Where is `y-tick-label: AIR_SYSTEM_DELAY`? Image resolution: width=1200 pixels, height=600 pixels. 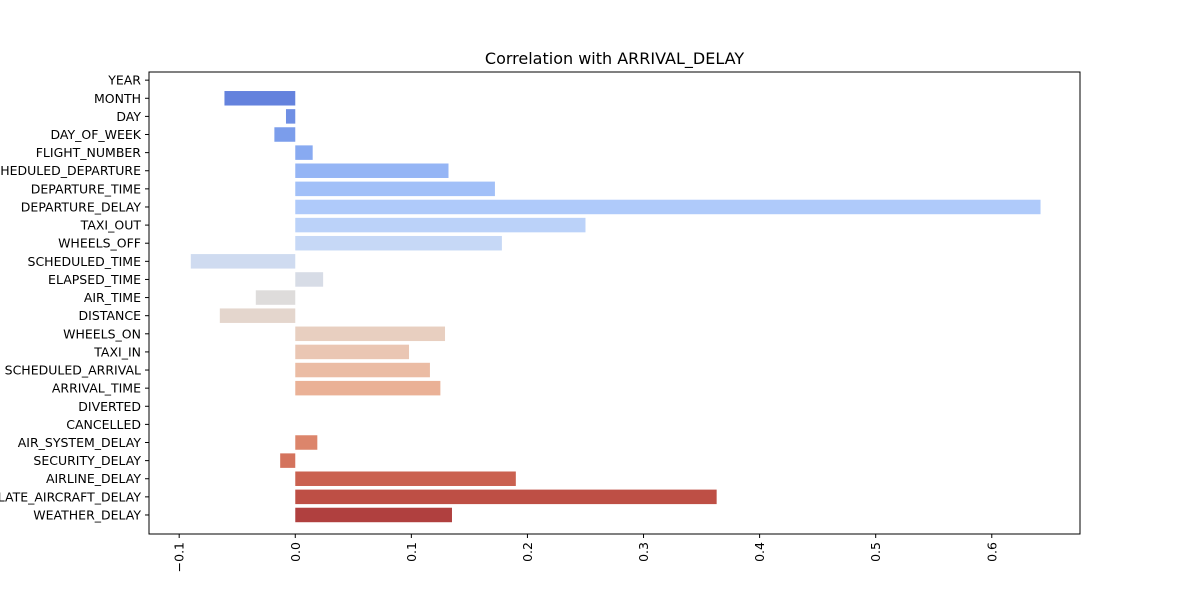 y-tick-label: AIR_SYSTEM_DELAY is located at coordinates (80, 442).